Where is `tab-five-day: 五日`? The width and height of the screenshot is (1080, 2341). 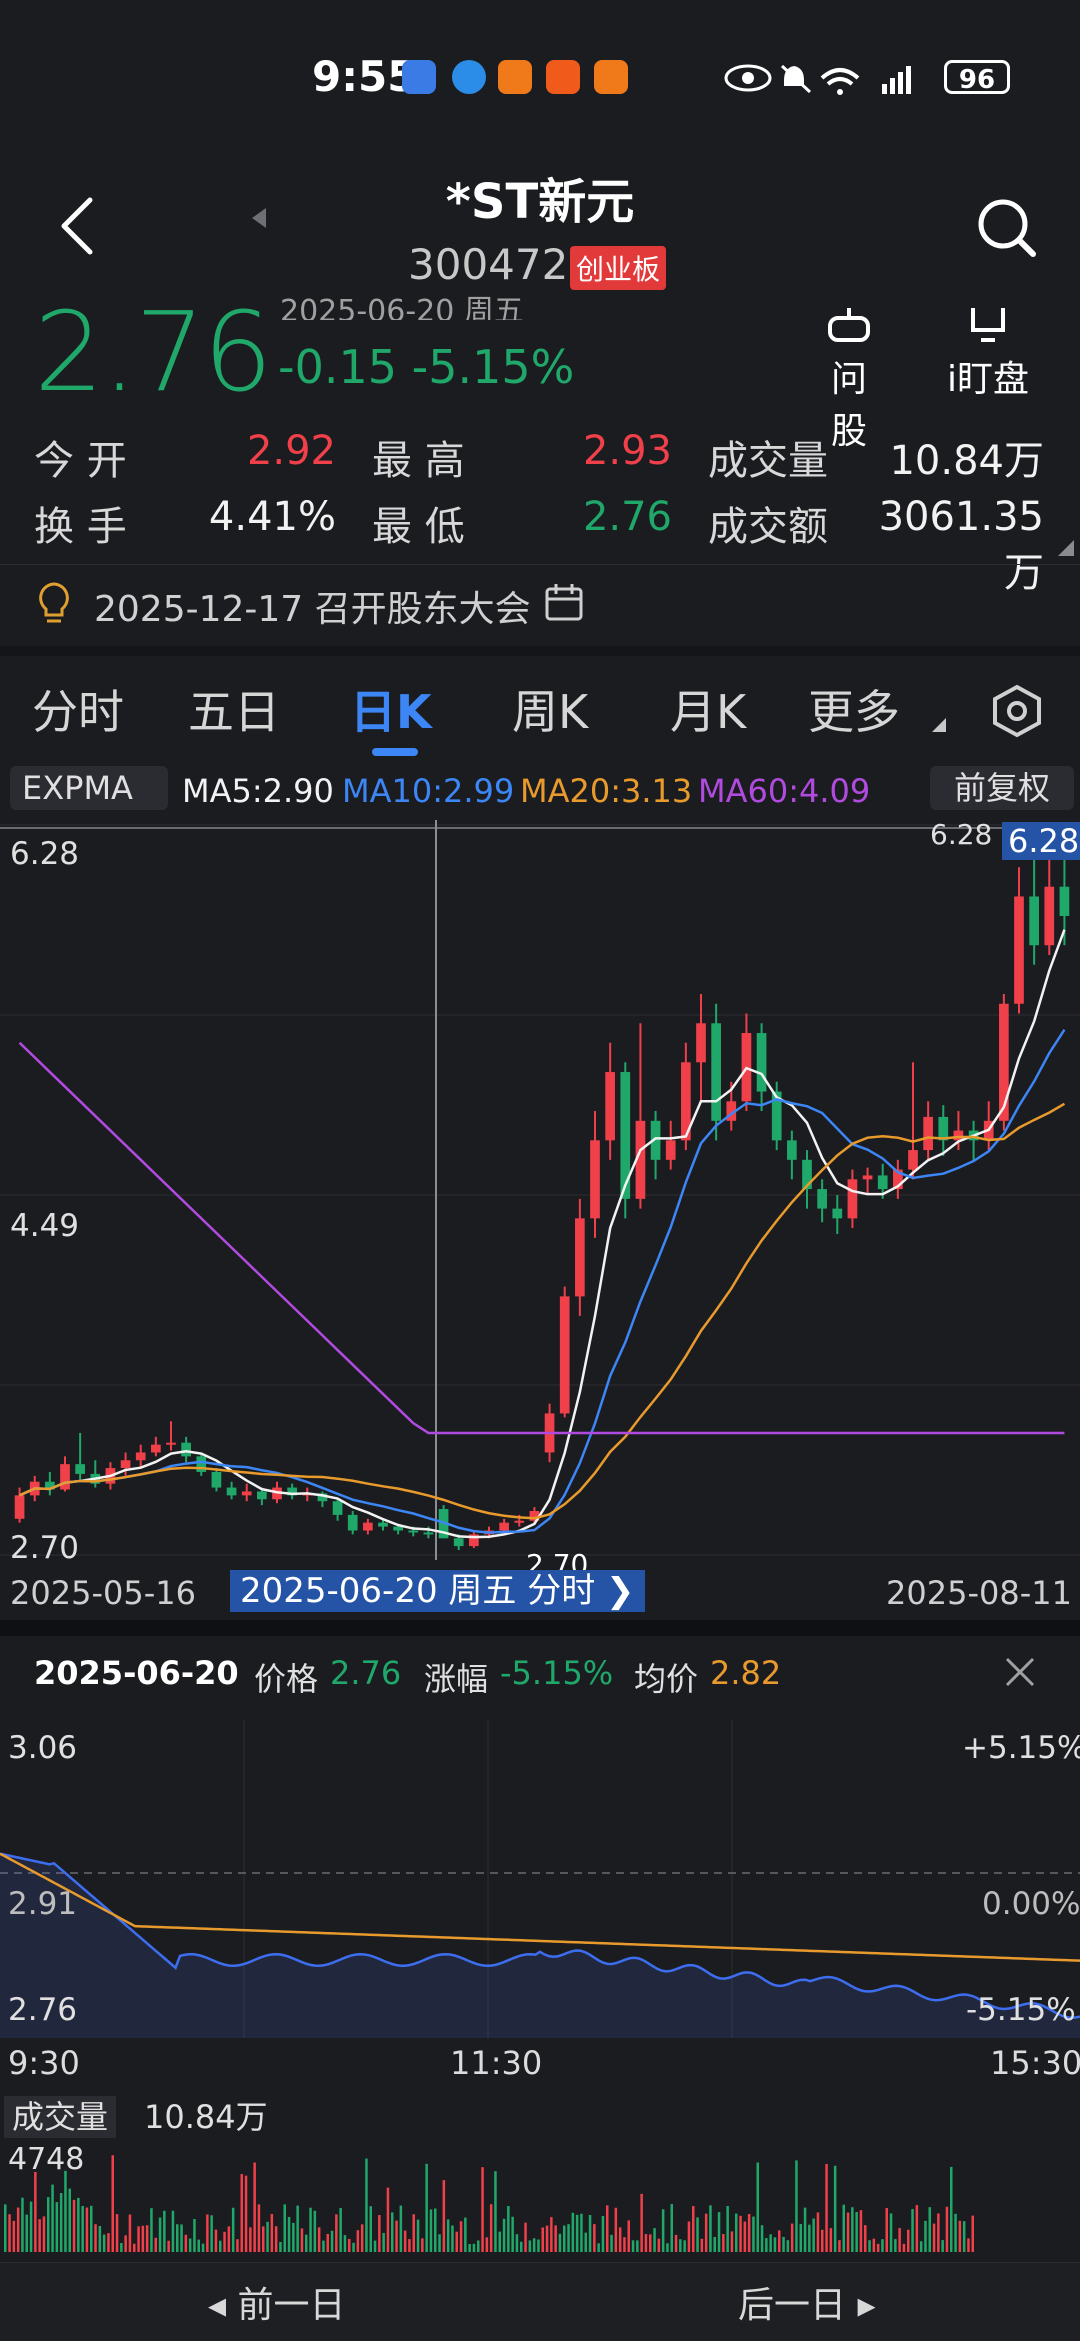
tab-five-day: 五日 is located at coordinates (234, 712).